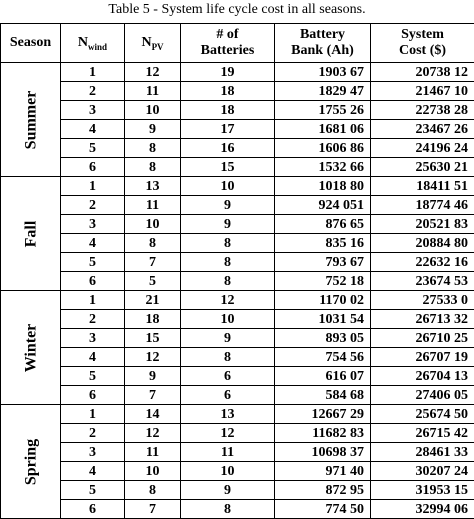  I want to click on season-cell: Summer, so click(31, 120).